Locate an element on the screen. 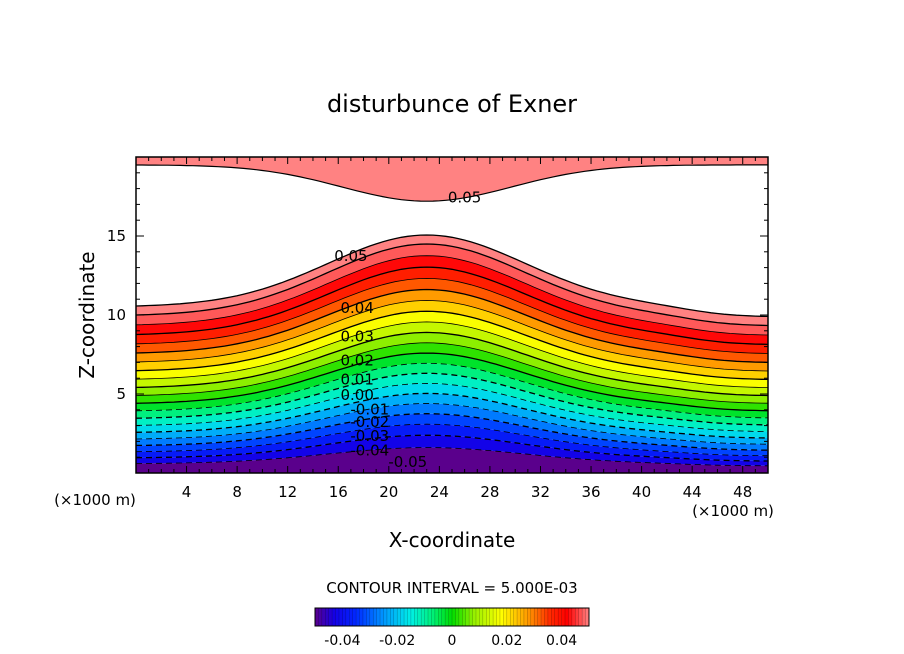  z-axis-unit-right: (×1000 m) is located at coordinates (733, 511).